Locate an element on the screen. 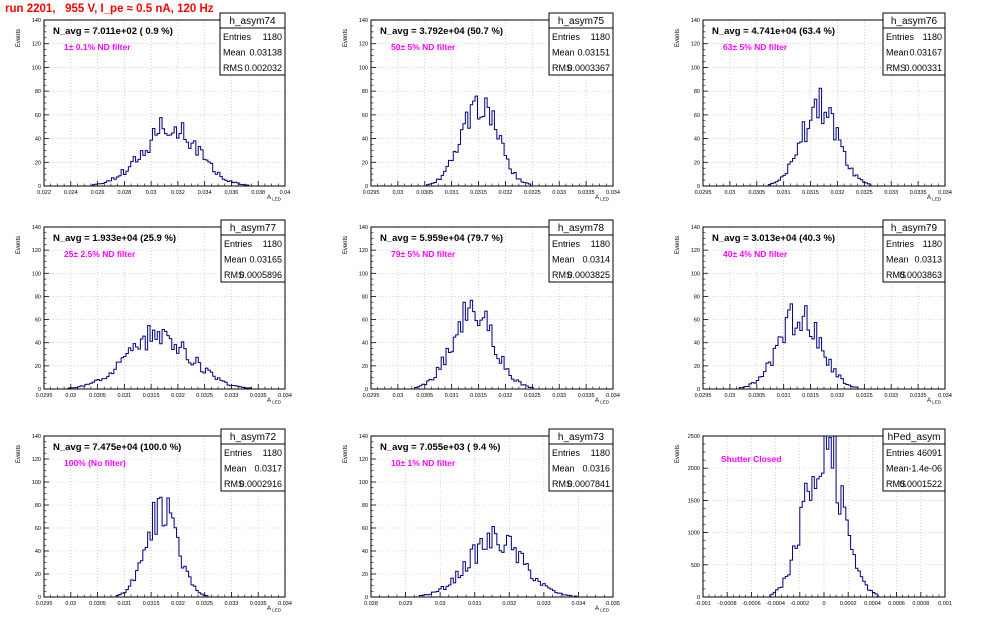 Image resolution: width=996 pixels, height=622 pixels. n-avg-label: N_avg = 5.959e+04 (79.7 %) is located at coordinates (441, 238).